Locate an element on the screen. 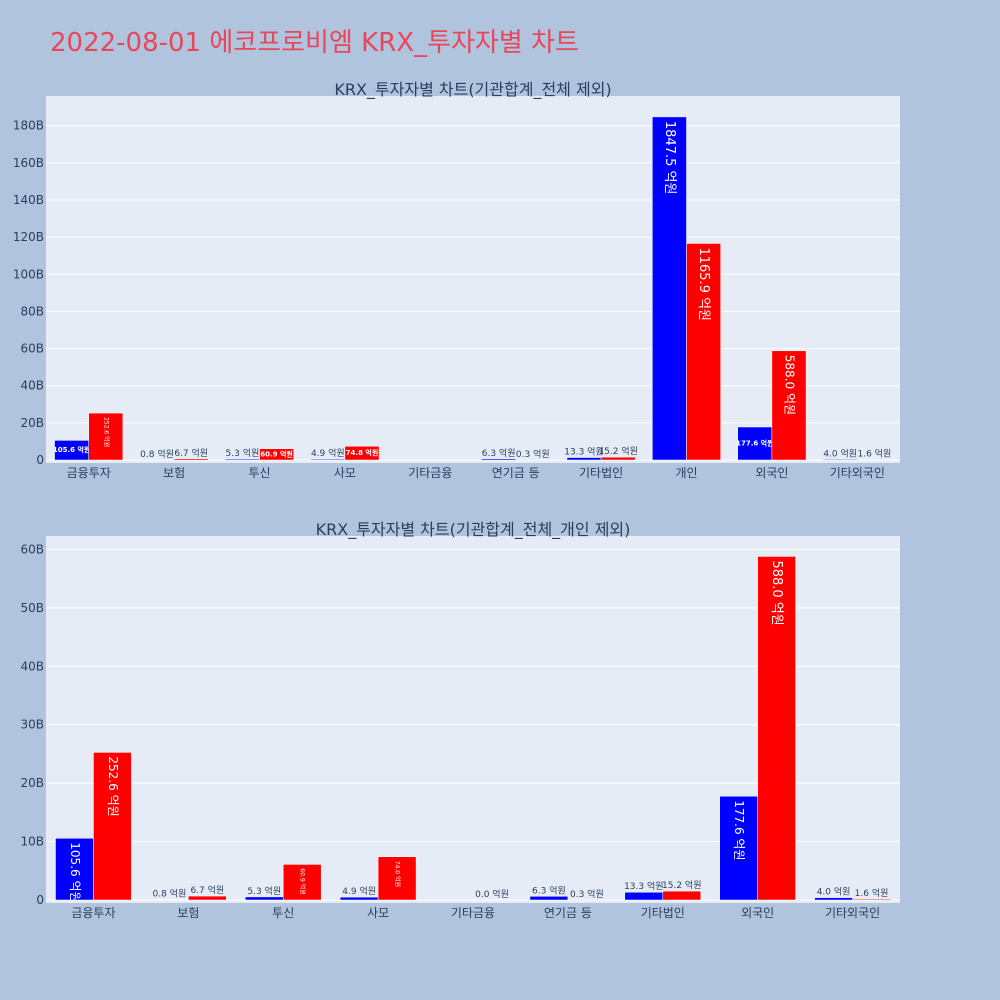 The width and height of the screenshot is (1000, 1000). y-tick-label: 100B is located at coordinates (28, 274).